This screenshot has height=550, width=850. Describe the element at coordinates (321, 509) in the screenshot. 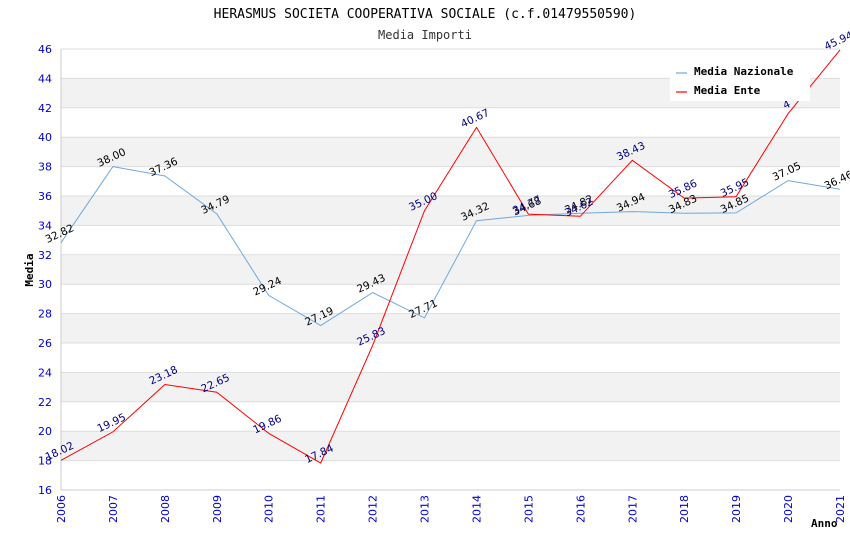

I see `x-tick-label: 2011` at that location.